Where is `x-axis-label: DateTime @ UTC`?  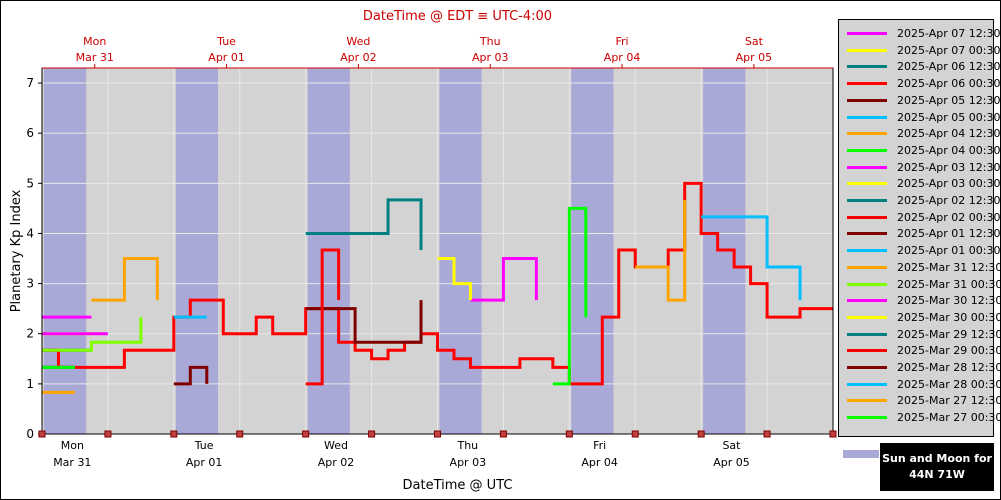 x-axis-label: DateTime @ UTC is located at coordinates (458, 485).